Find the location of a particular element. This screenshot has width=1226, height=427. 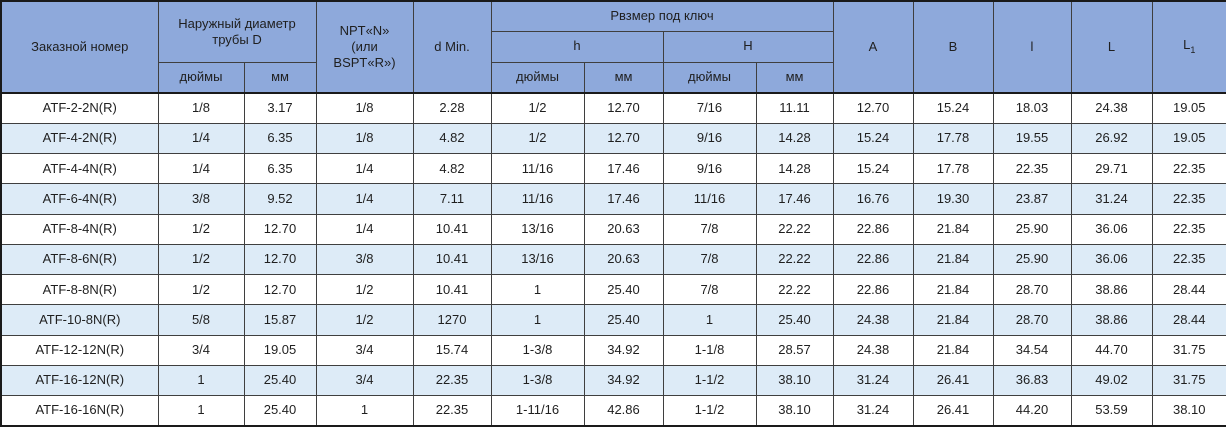

value-cell: 25.90 is located at coordinates (1032, 229).